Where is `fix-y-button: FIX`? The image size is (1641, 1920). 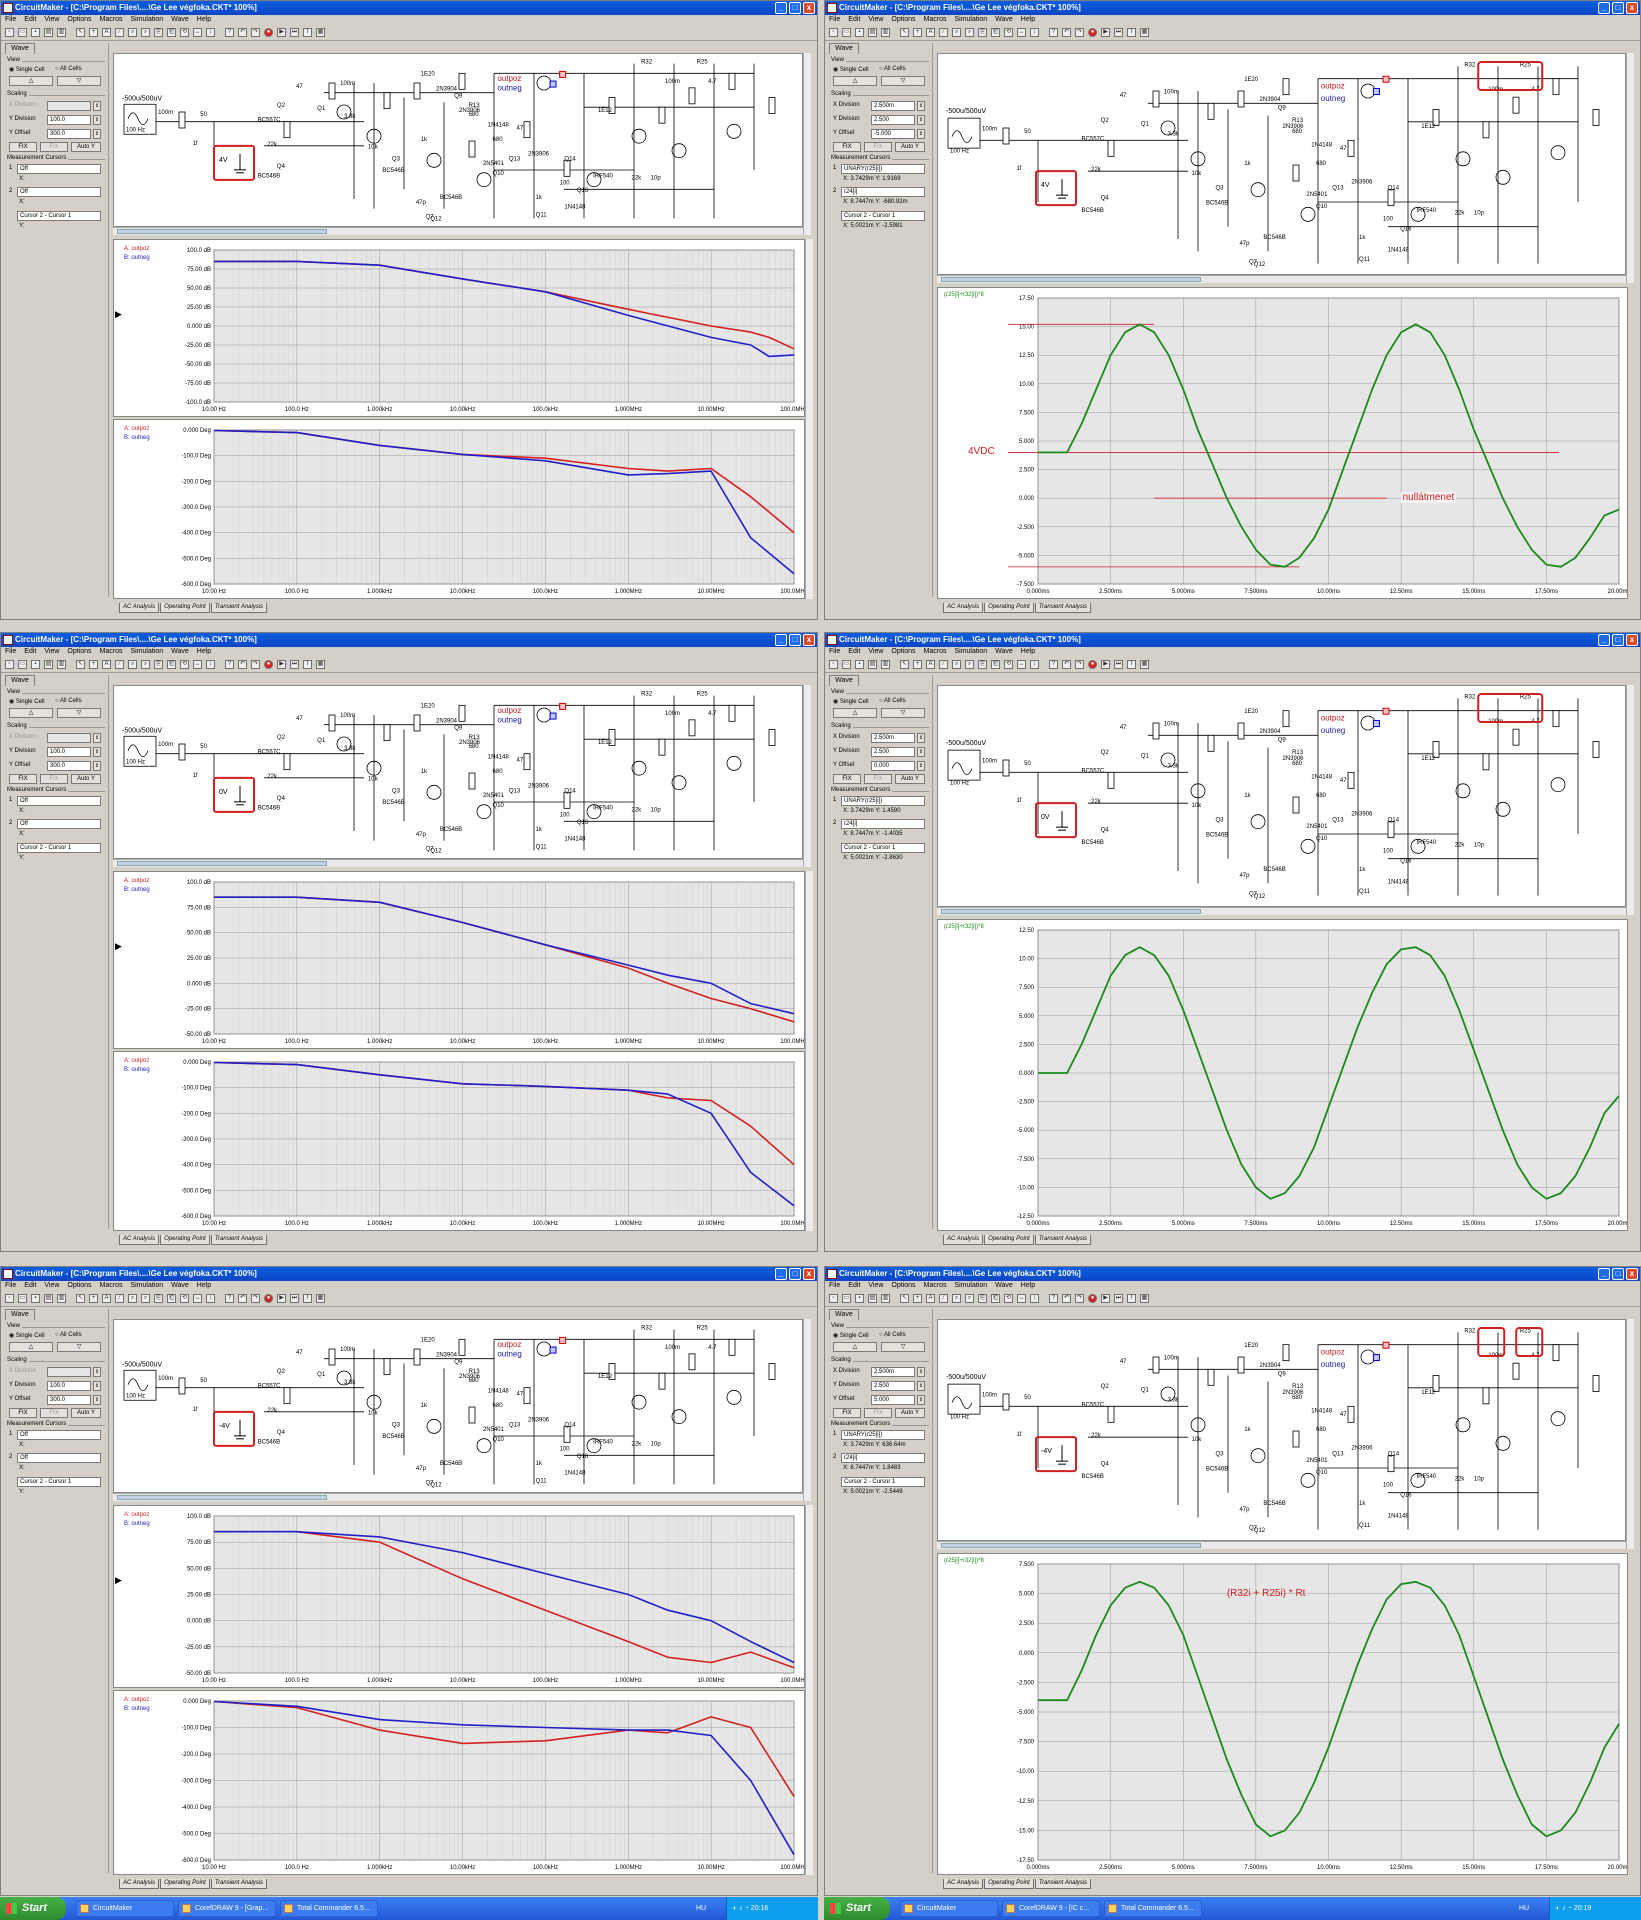 fix-y-button: FIX is located at coordinates (54, 779).